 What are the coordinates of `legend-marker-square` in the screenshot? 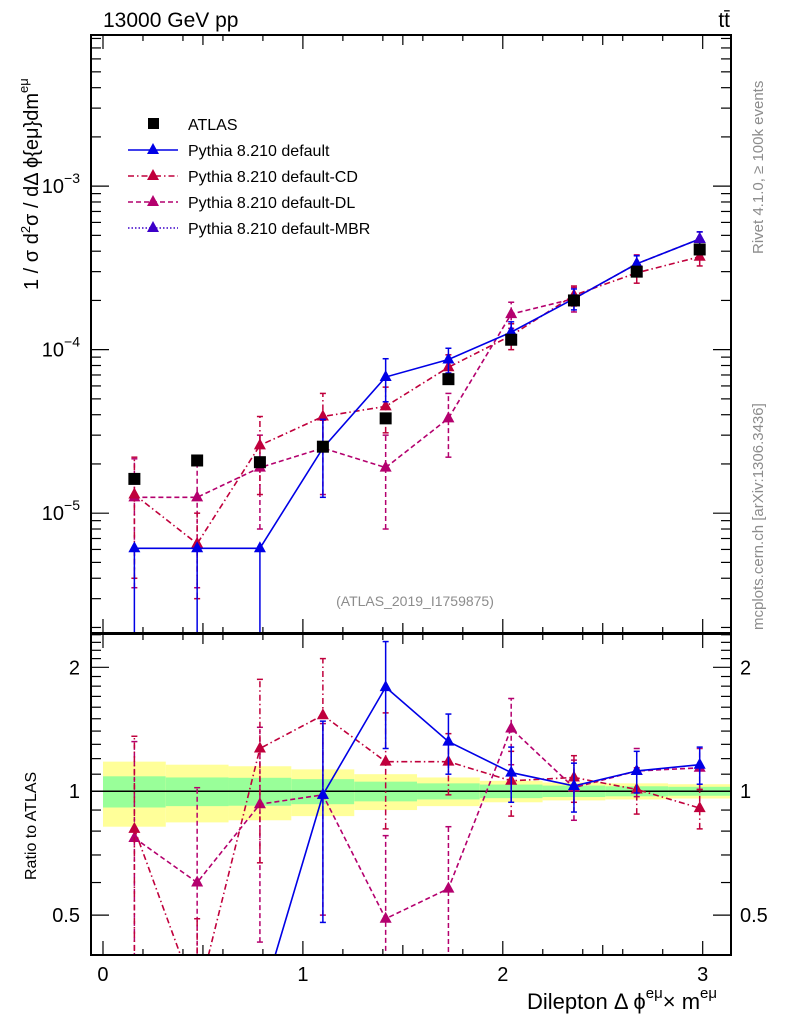 It's located at (153, 123).